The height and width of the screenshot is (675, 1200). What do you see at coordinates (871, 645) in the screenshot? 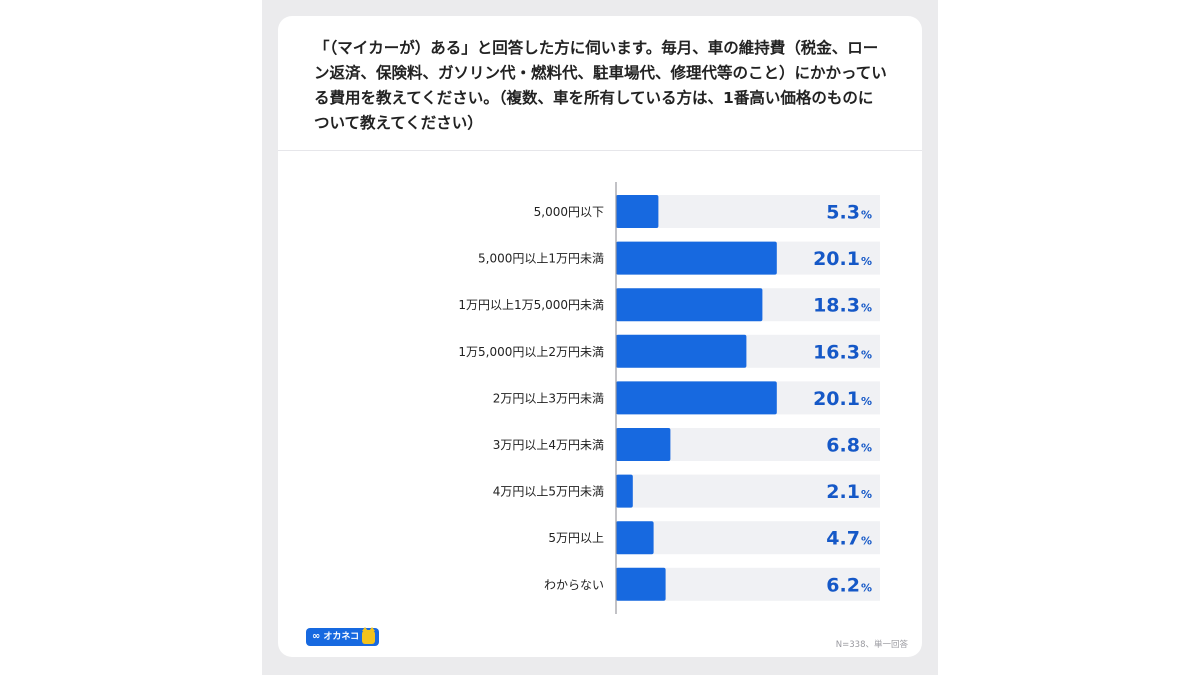
I see `sample-size-note: N=338、単一回答` at bounding box center [871, 645].